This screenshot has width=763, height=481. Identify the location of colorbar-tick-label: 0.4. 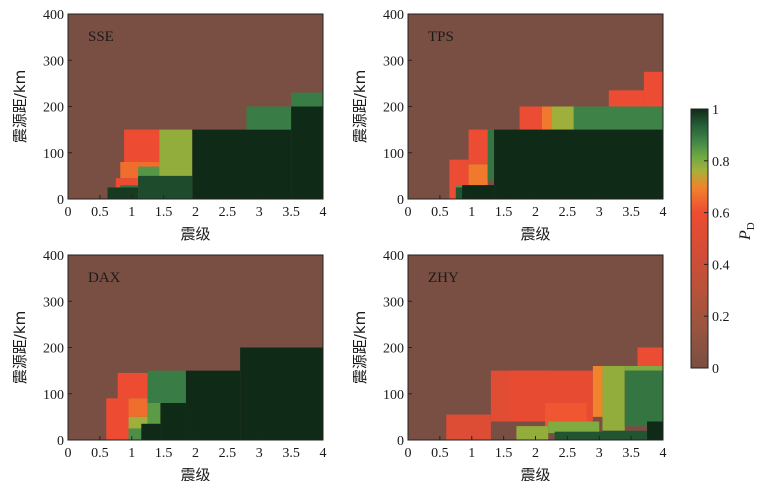
(721, 265).